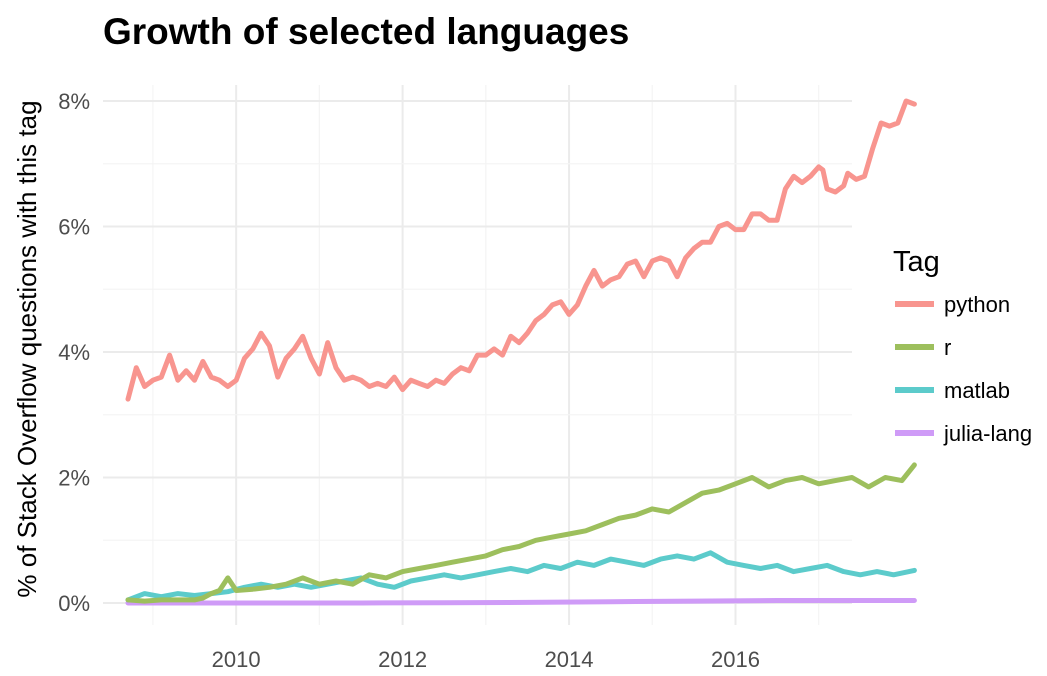 This screenshot has width=1047, height=676. Describe the element at coordinates (735, 659) in the screenshot. I see `x-tick-label: 2016` at that location.